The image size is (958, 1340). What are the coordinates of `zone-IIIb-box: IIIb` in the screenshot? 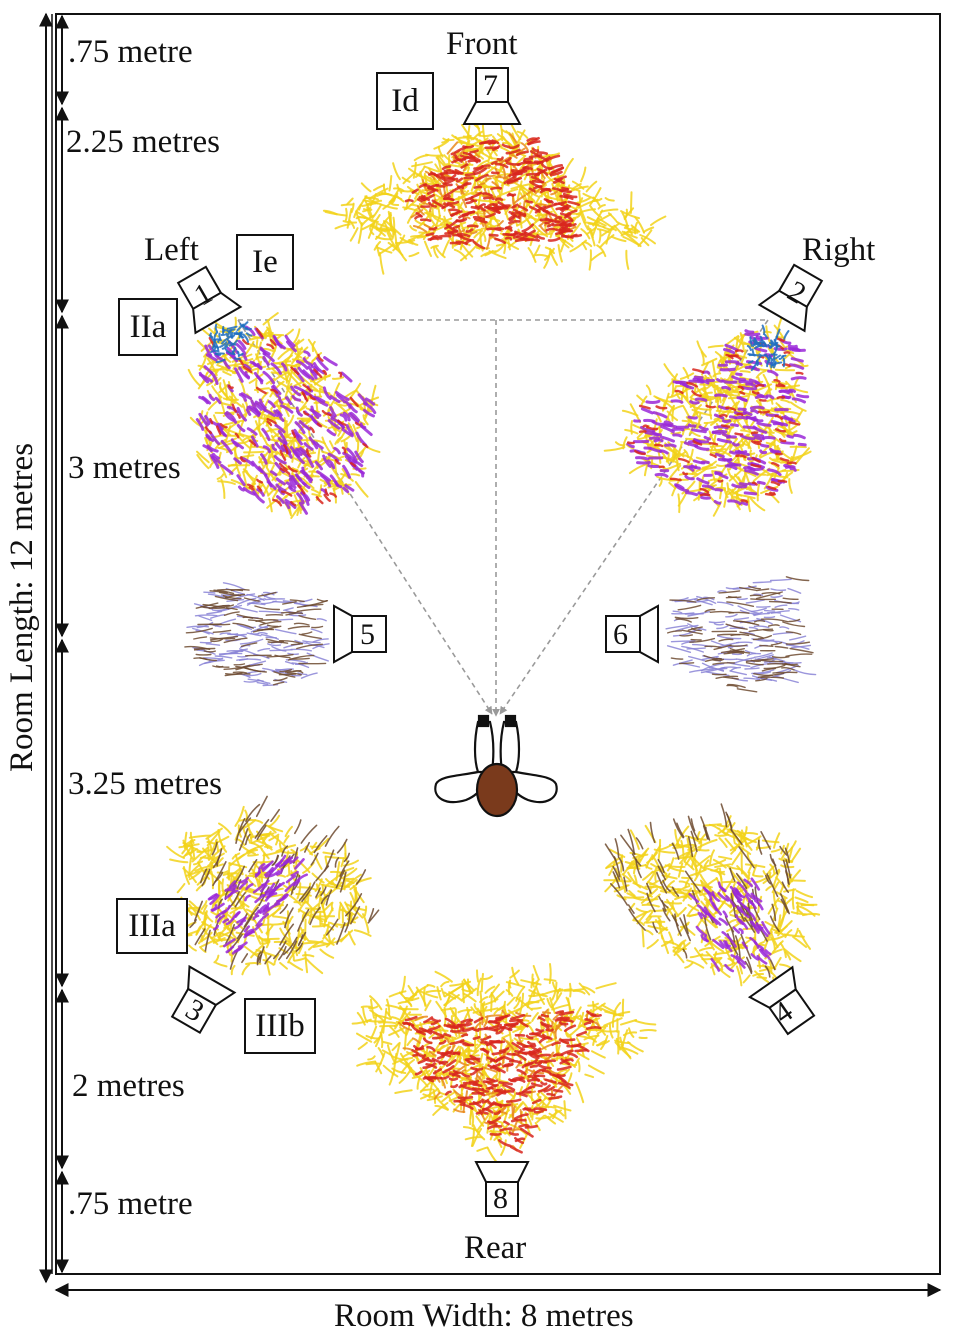 It's located at (280, 1026).